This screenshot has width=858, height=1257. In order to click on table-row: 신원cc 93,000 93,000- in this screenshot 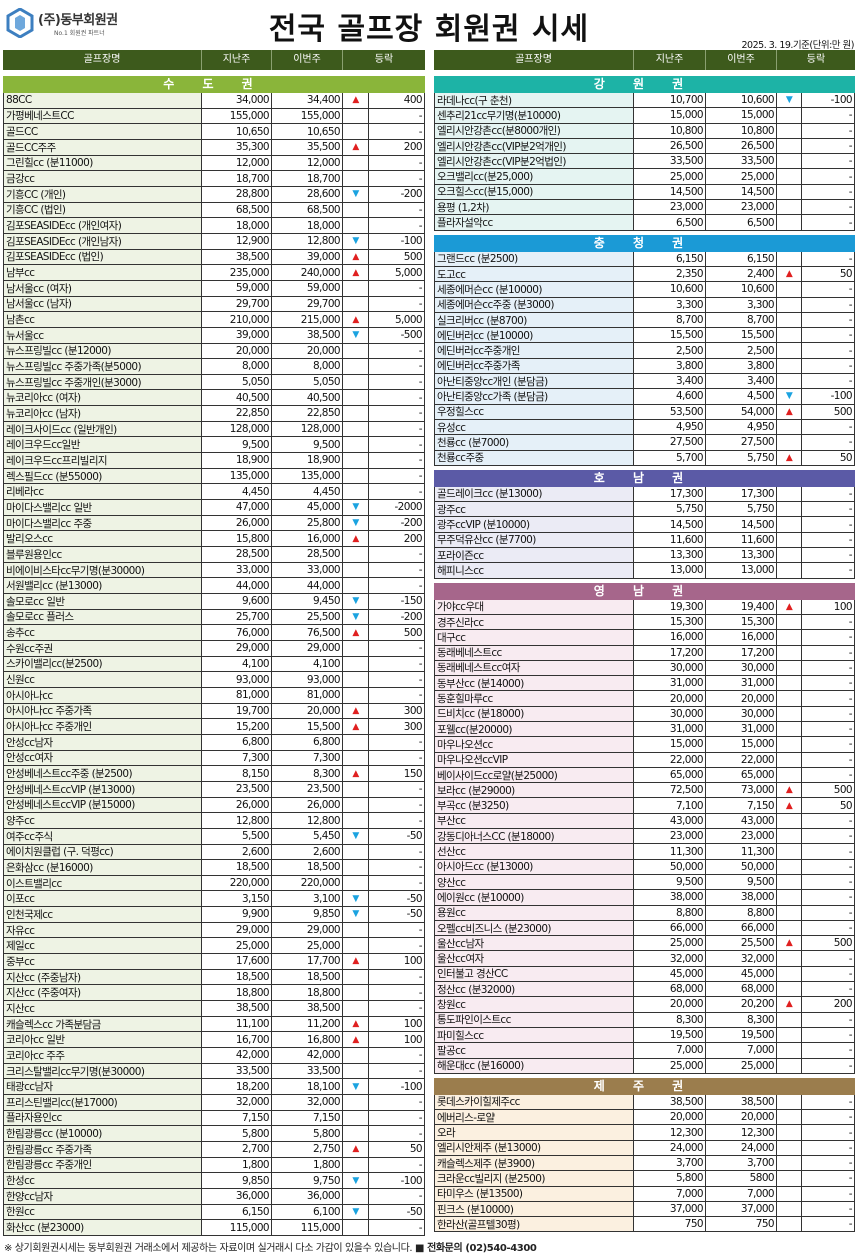, I will do `click(214, 680)`.